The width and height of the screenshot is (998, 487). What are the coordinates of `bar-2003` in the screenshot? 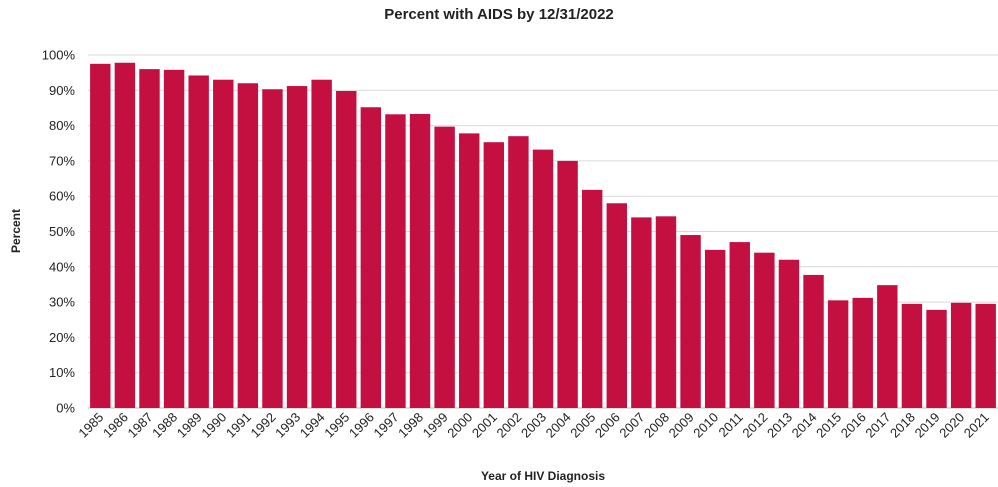 It's located at (543, 278).